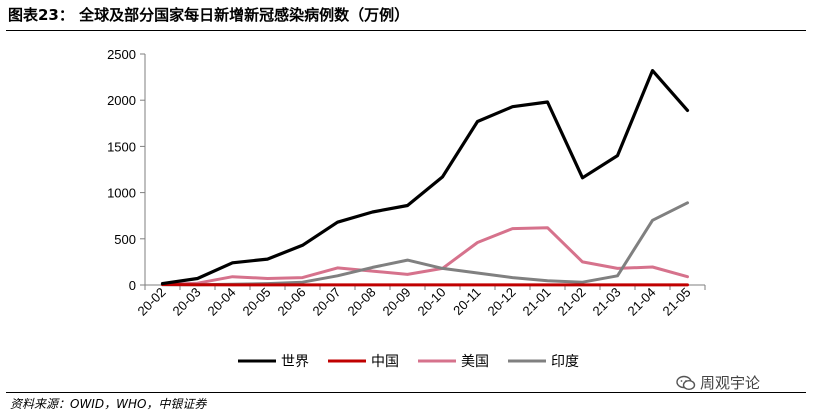 This screenshot has width=813, height=417. I want to click on x-tick-label: 20-06, so click(292, 302).